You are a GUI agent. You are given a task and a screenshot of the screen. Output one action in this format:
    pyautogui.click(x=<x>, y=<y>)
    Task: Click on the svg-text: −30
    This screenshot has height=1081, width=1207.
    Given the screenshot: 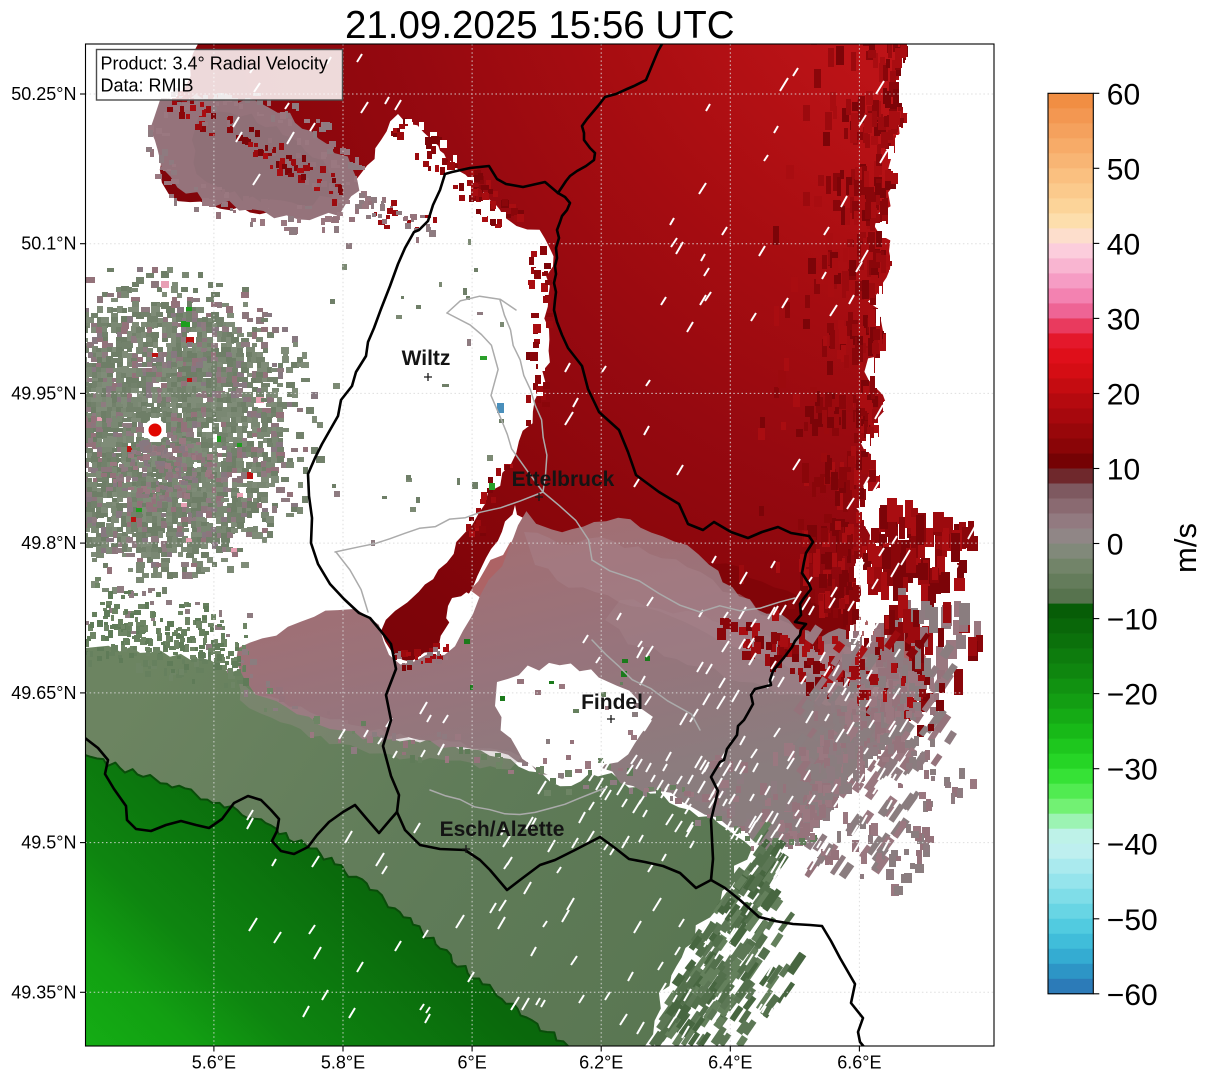 What is the action you would take?
    pyautogui.click(x=1132, y=770)
    